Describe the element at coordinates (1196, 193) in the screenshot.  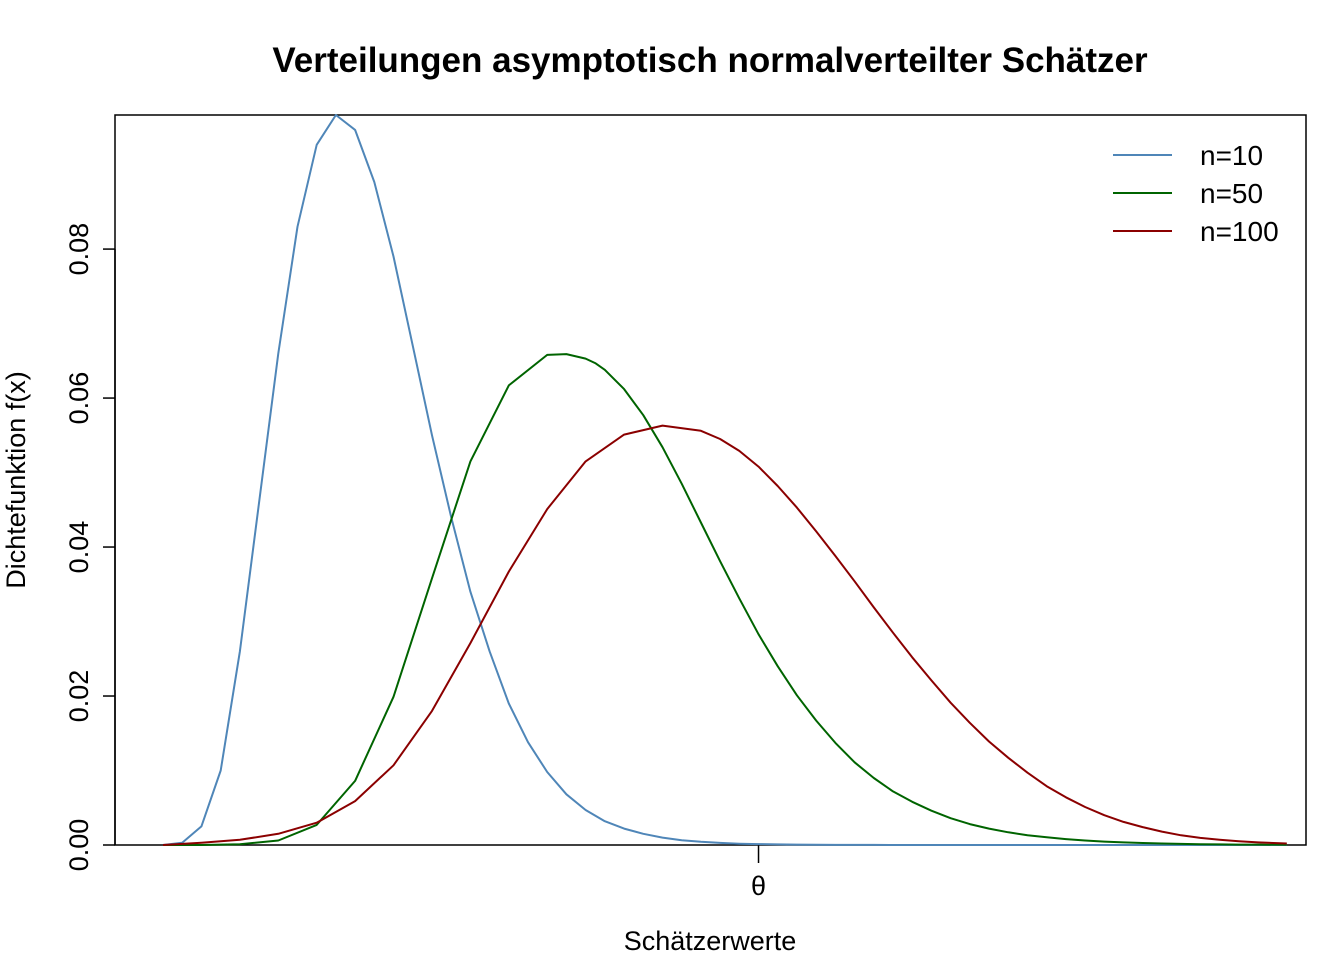
I see `legend: n=10 n=50 n=100` at that location.